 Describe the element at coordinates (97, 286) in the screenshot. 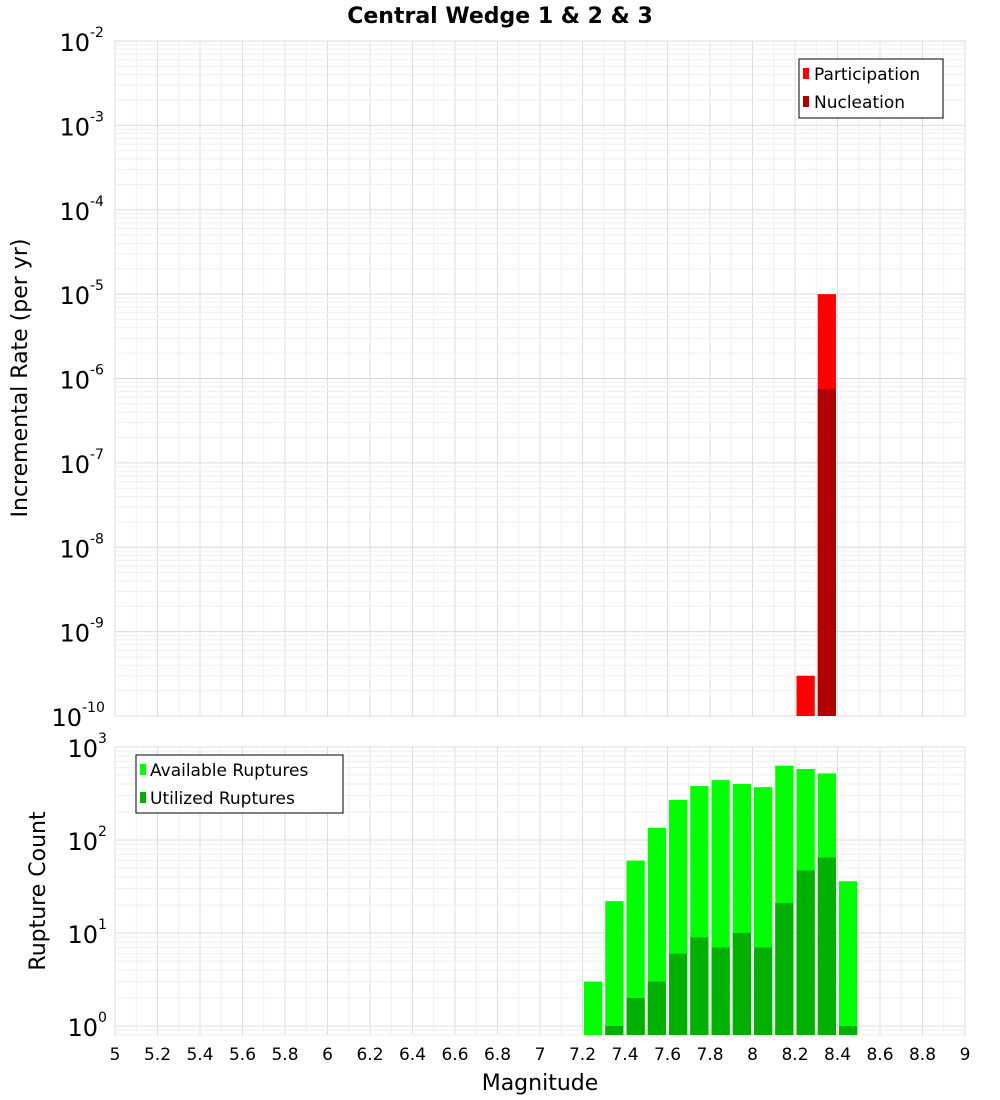

I see `y-tick-exponent: -5` at that location.